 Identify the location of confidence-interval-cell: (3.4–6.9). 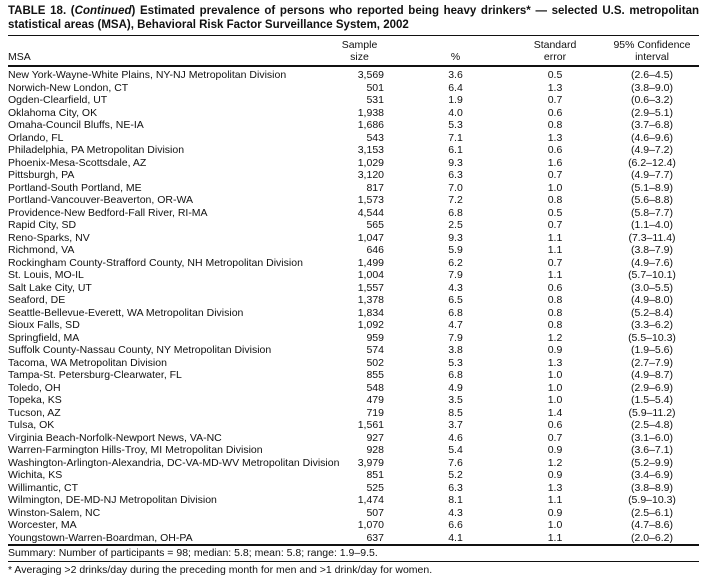
(652, 475).